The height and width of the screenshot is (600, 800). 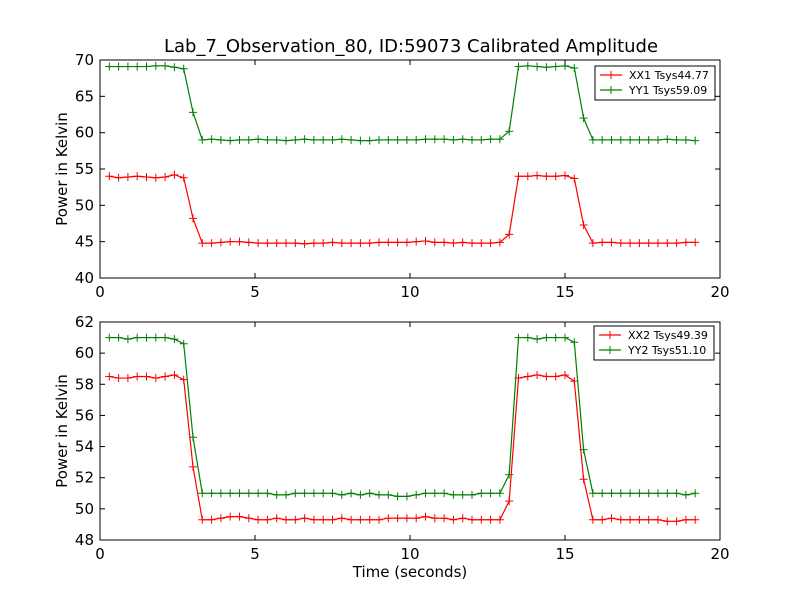 I want to click on x-tick-label: 0, so click(x=100, y=292).